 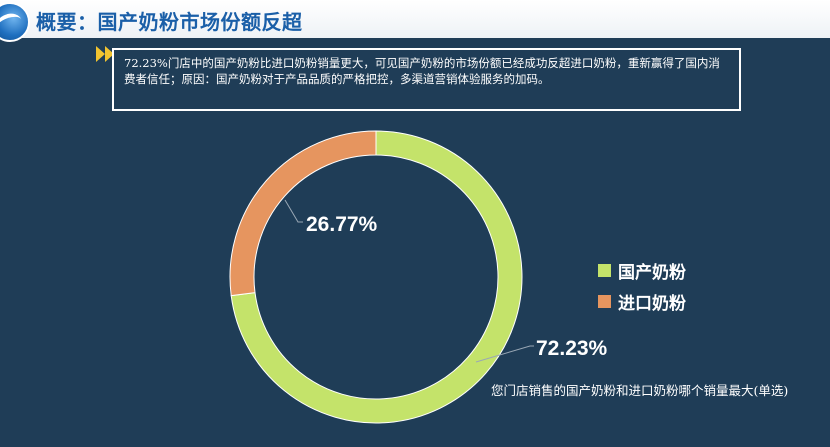 What do you see at coordinates (169, 22) in the screenshot?
I see `page-title: 概要：国产奶粉市场份额反超` at bounding box center [169, 22].